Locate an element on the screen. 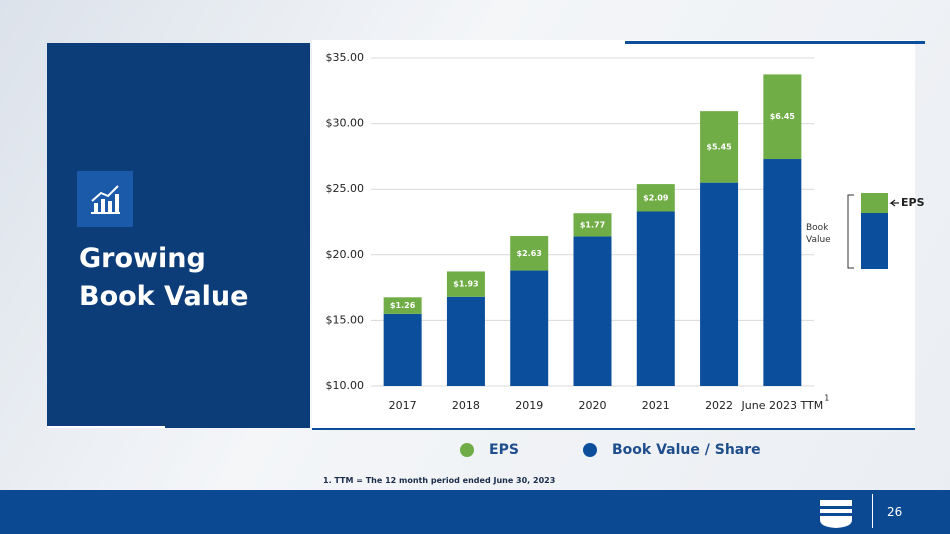 Image resolution: width=950 pixels, height=534 pixels. x-tick-label: June 2023 TTM is located at coordinates (782, 405).